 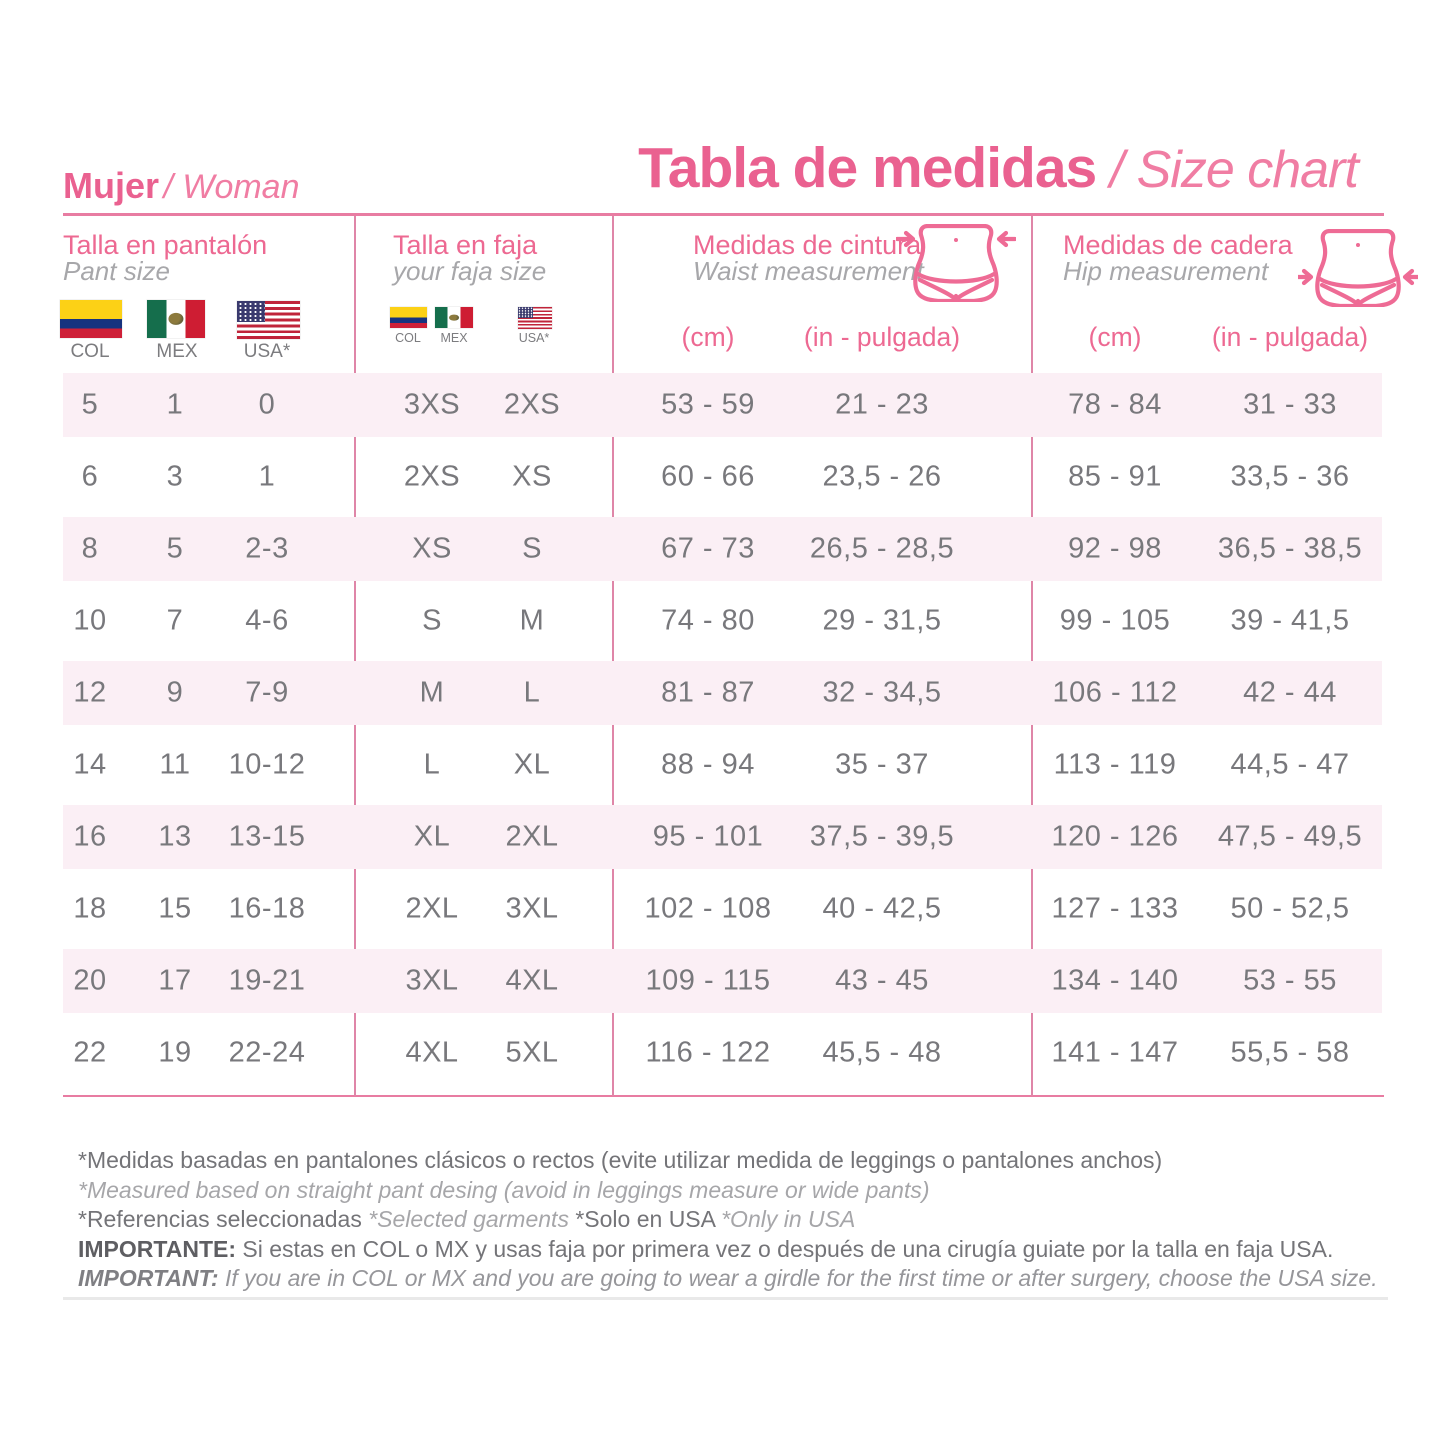 I want to click on table-cell-faja_usa: XL, so click(x=532, y=764).